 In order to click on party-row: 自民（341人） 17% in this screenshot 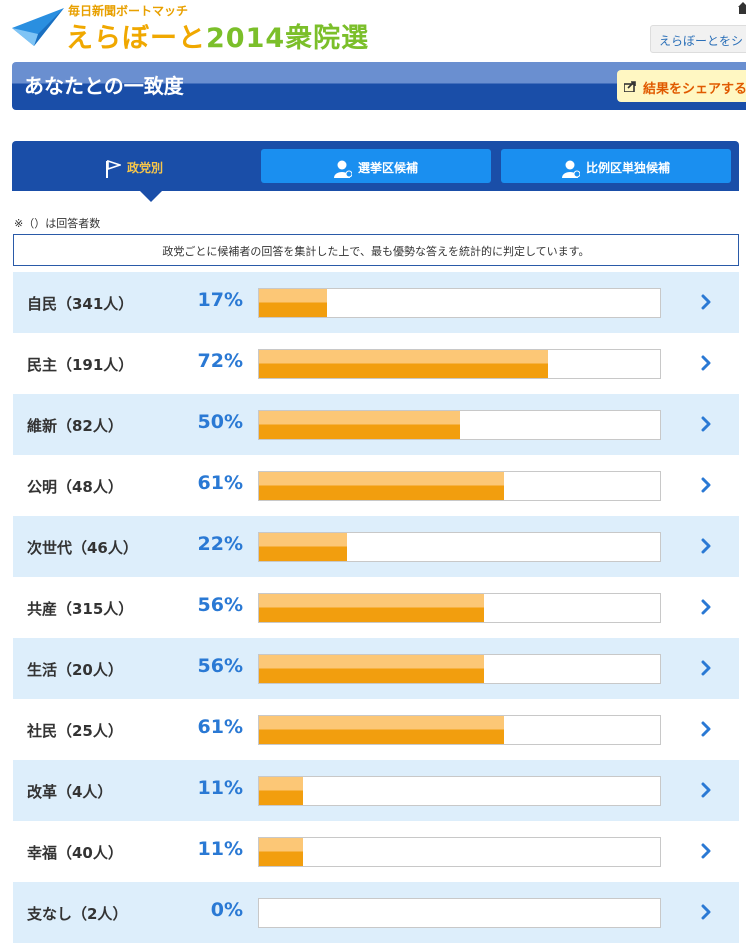, I will do `click(376, 302)`.